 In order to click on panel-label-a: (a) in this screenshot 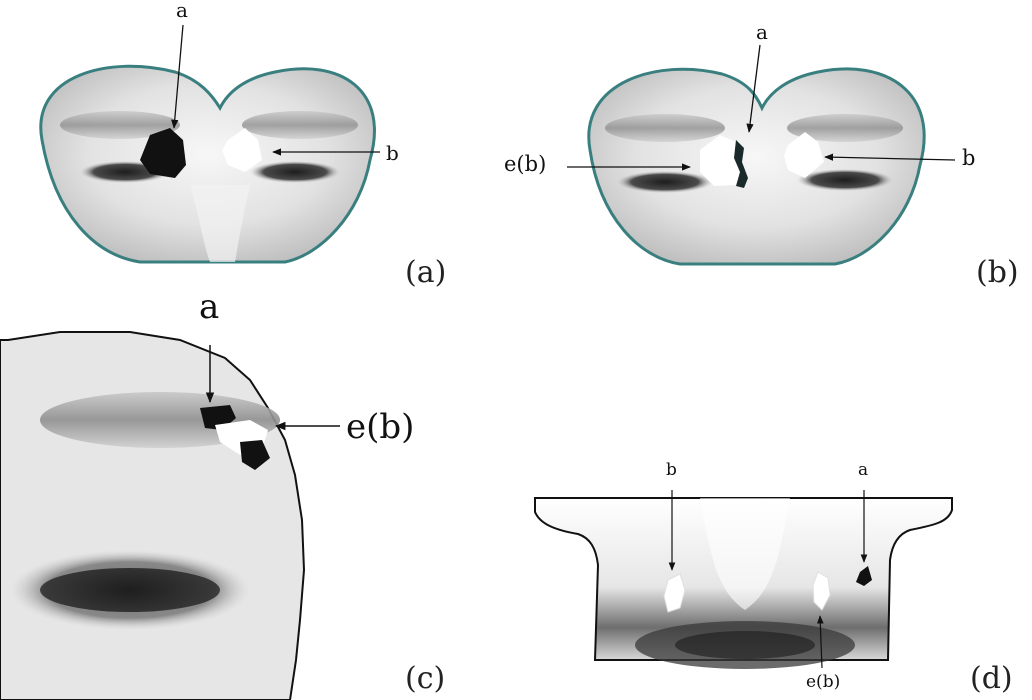, I will do `click(426, 272)`.